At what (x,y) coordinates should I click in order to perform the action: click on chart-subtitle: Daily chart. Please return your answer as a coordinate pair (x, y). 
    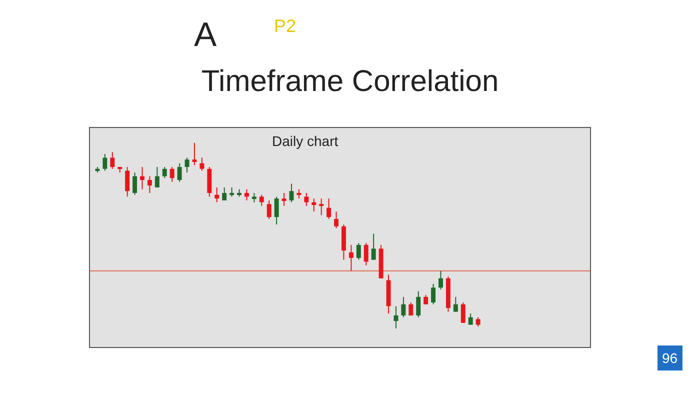
    Looking at the image, I should click on (305, 141).